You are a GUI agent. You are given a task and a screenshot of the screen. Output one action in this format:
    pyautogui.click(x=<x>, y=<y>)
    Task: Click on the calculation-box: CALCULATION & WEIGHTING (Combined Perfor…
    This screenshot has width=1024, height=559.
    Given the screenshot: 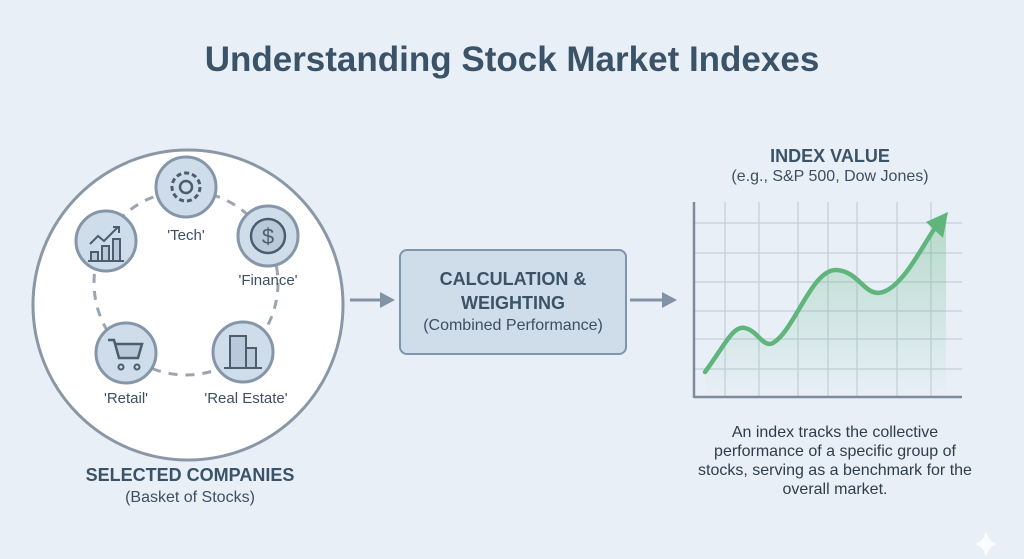 What is the action you would take?
    pyautogui.click(x=513, y=302)
    